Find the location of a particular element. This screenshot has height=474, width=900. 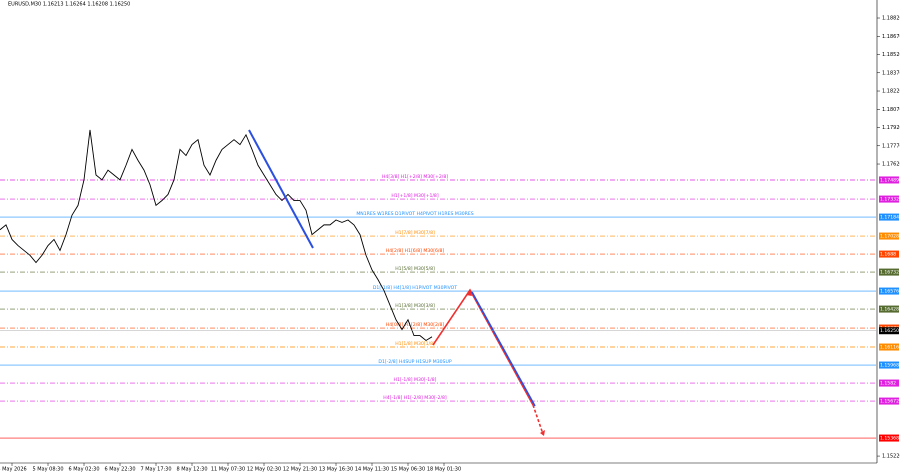

x-tick-label: 8 May 12:30 is located at coordinates (191, 470).